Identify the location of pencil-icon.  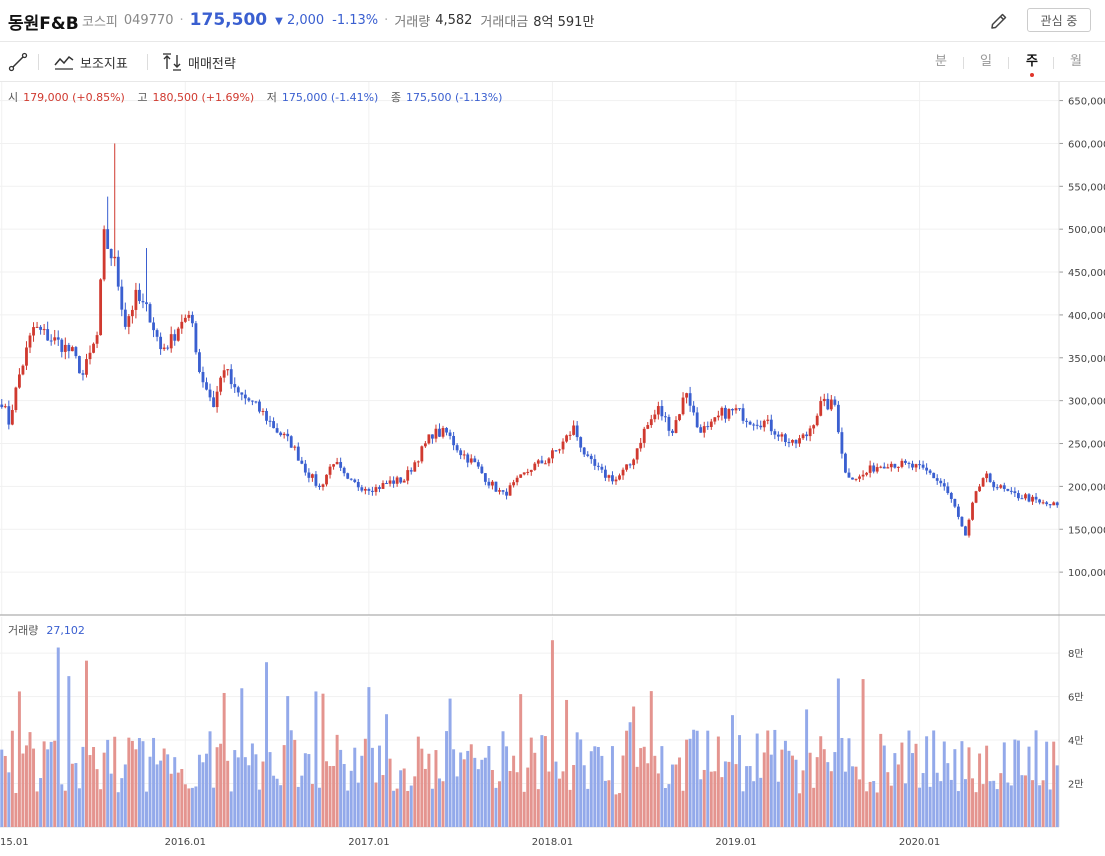
(999, 21).